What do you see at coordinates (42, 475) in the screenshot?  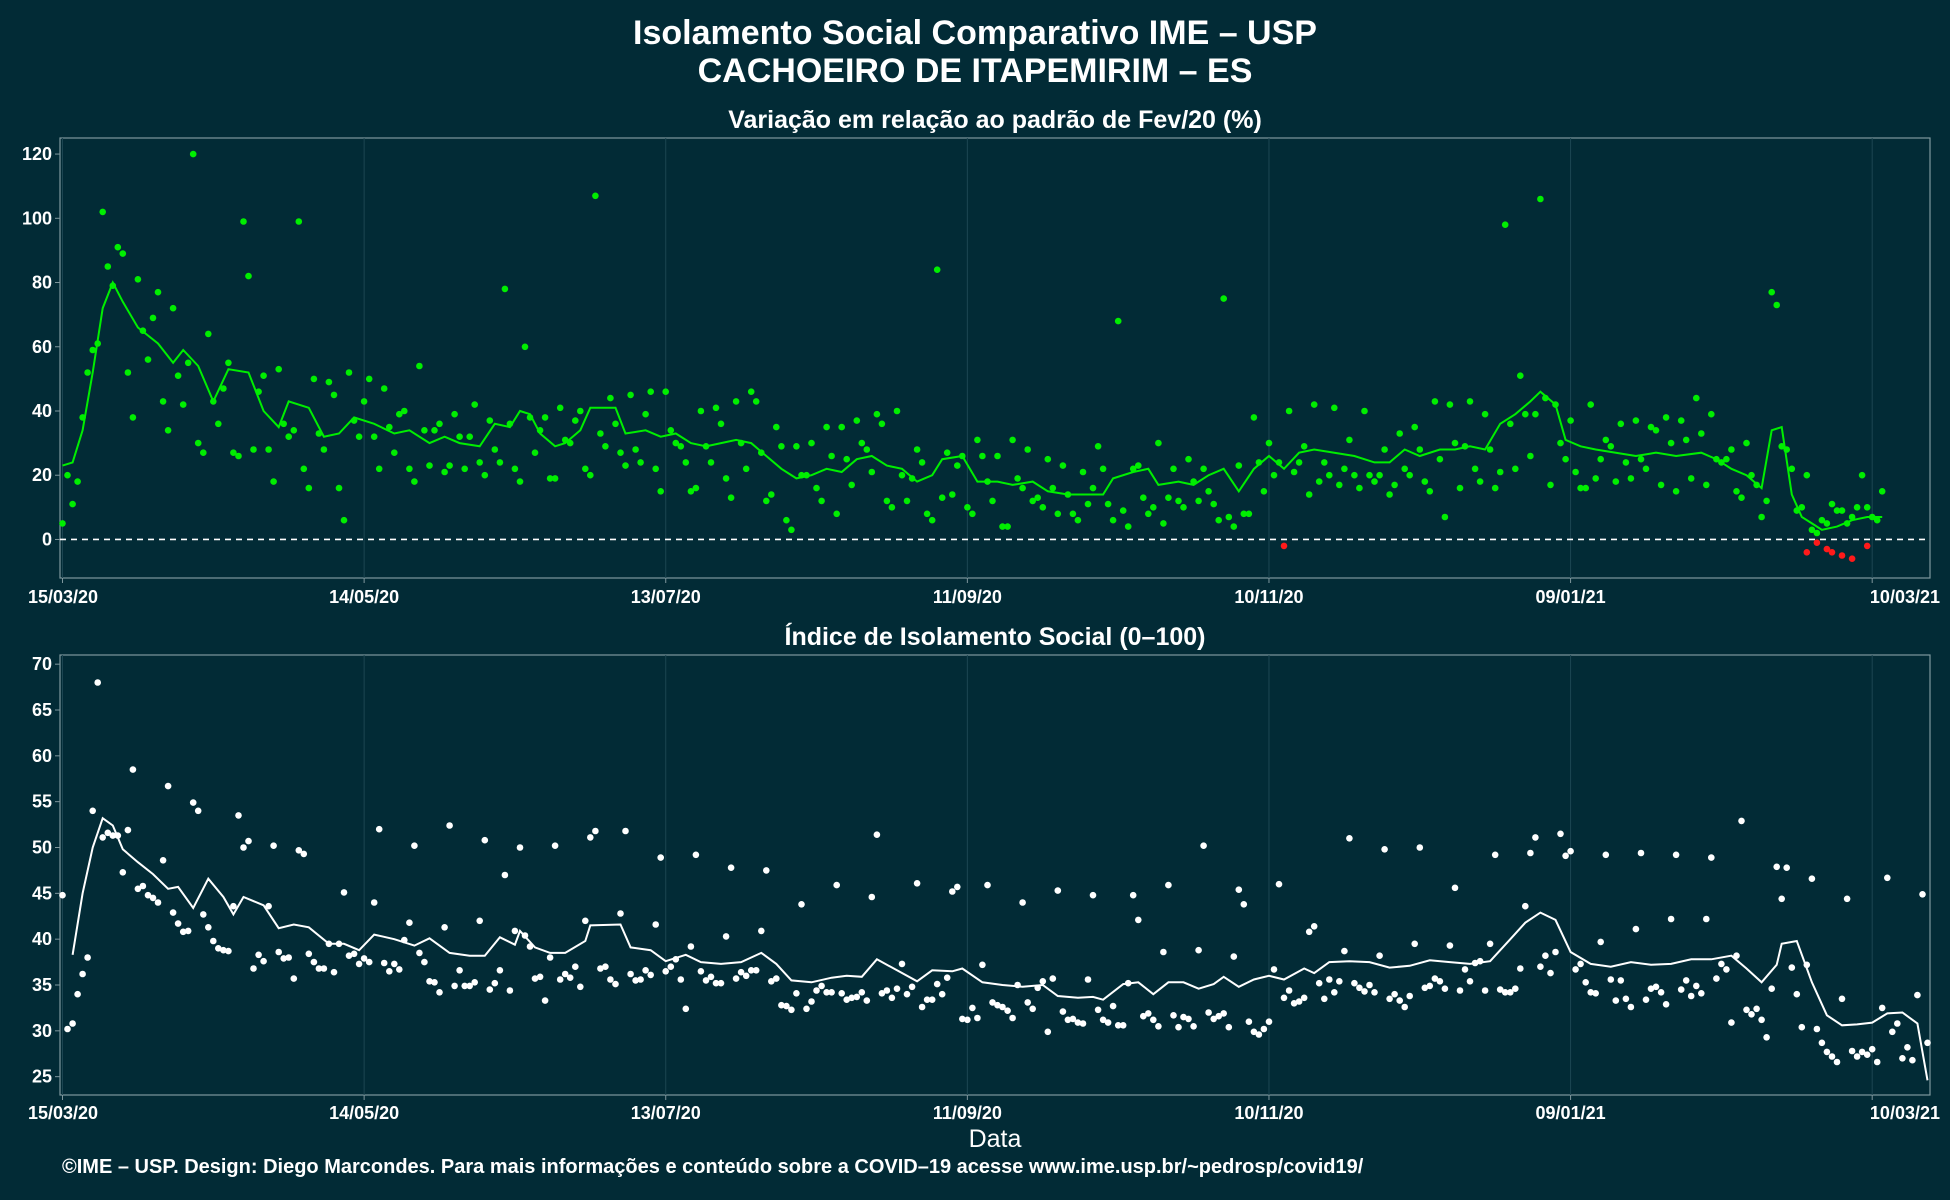 I see `y-tick-label: 20` at bounding box center [42, 475].